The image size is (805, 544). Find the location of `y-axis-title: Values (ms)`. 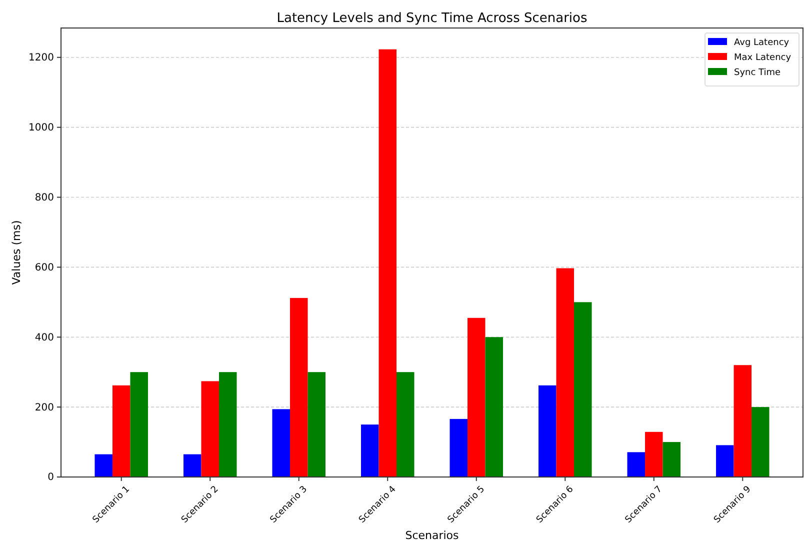

y-axis-title: Values (ms) is located at coordinates (16, 252).